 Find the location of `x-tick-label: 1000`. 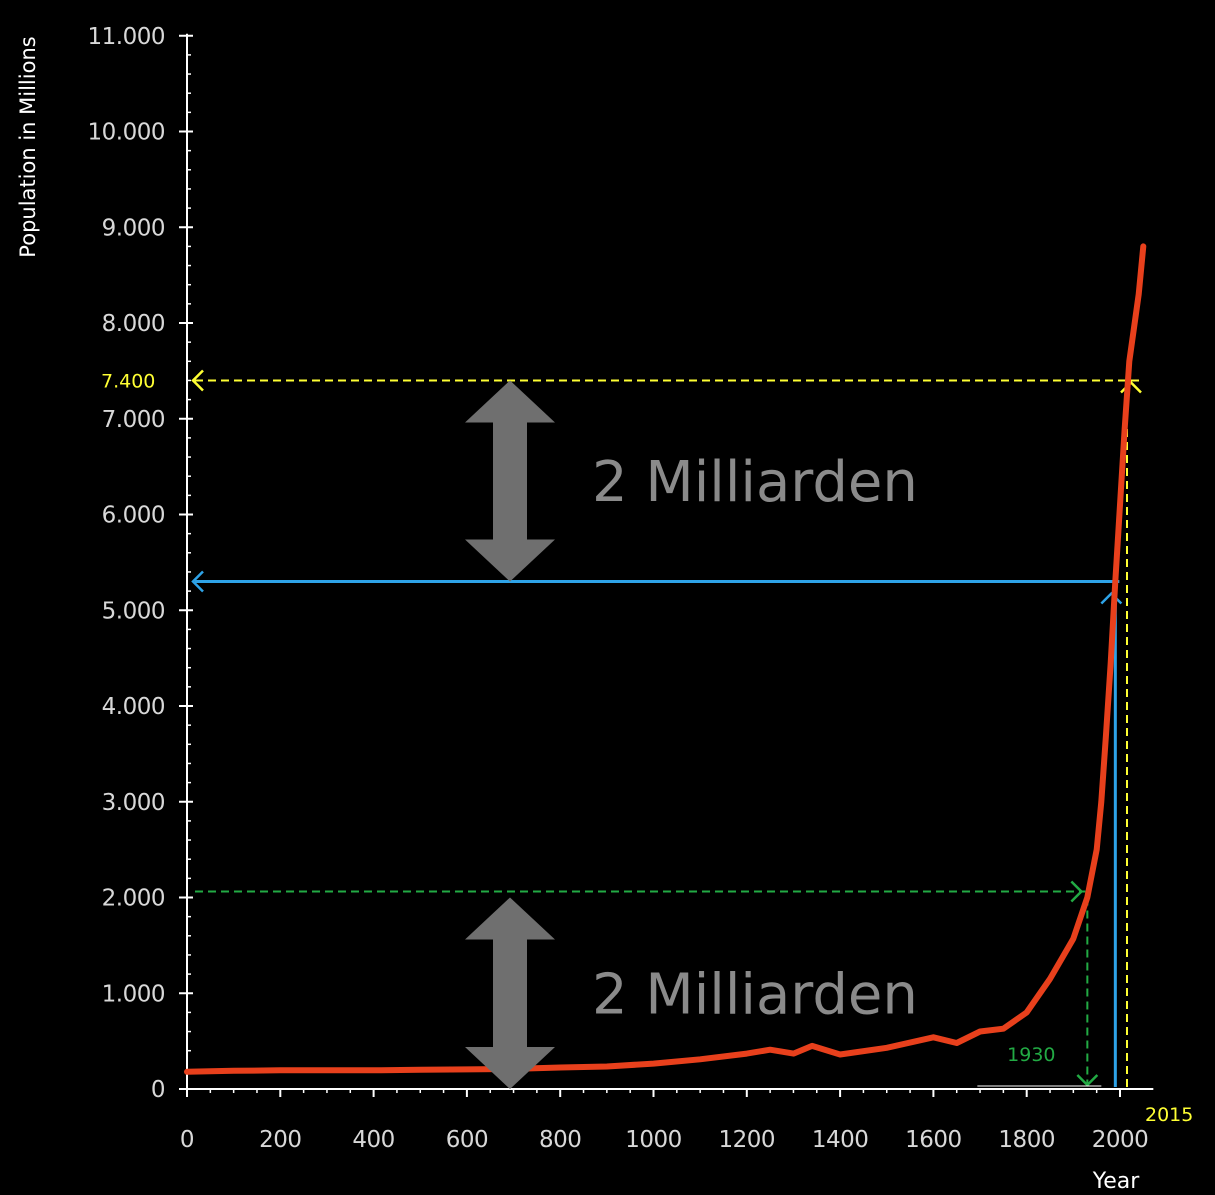

x-tick-label: 1000 is located at coordinates (653, 1140).